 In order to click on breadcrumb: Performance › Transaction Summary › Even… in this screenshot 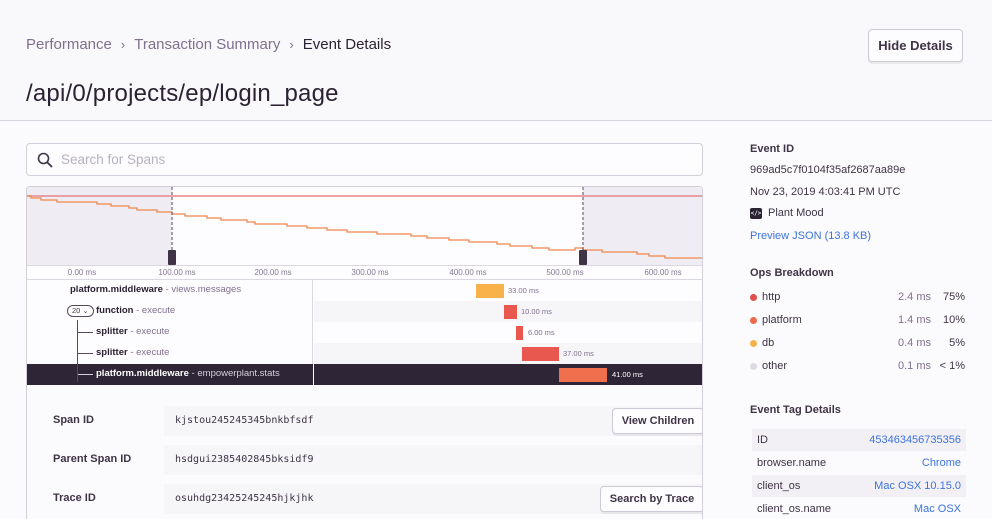, I will do `click(208, 44)`.